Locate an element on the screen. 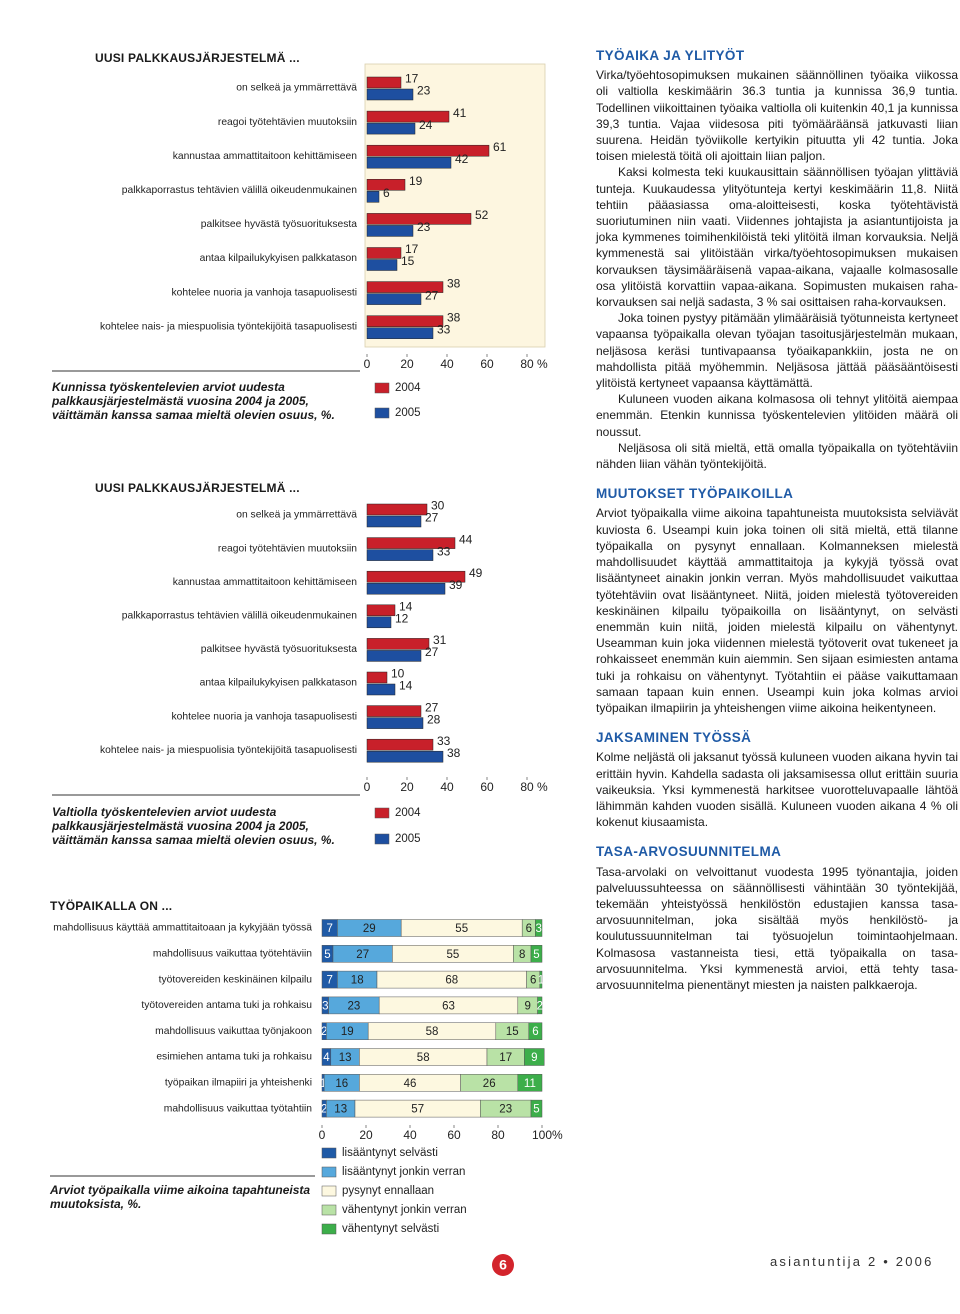 The height and width of the screenshot is (1314, 960). value-label: 31 is located at coordinates (440, 640).